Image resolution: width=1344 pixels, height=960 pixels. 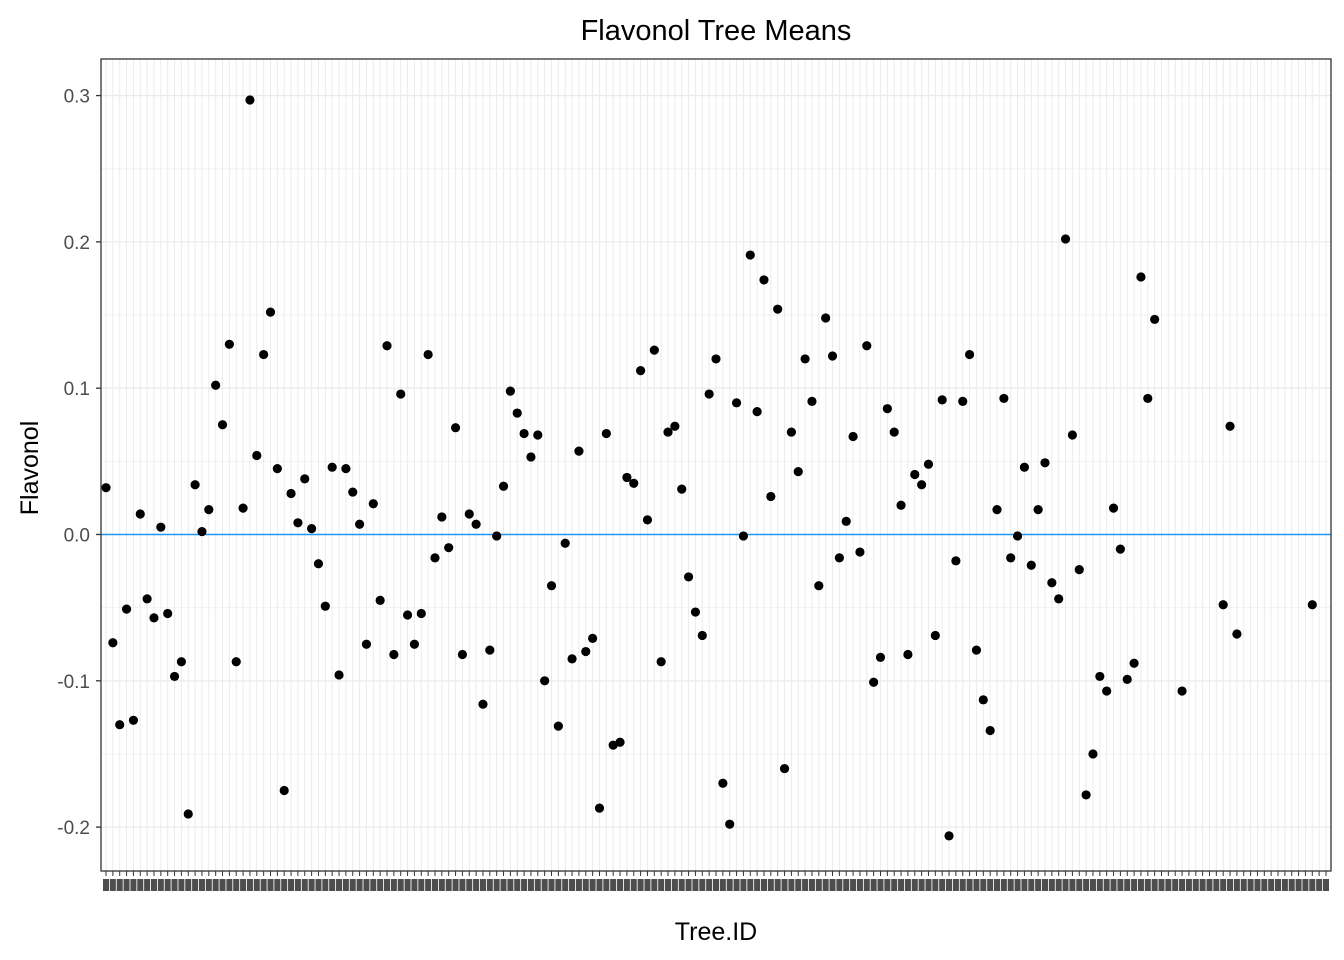 What do you see at coordinates (77, 97) in the screenshot?
I see `y-tick-label: 0.3` at bounding box center [77, 97].